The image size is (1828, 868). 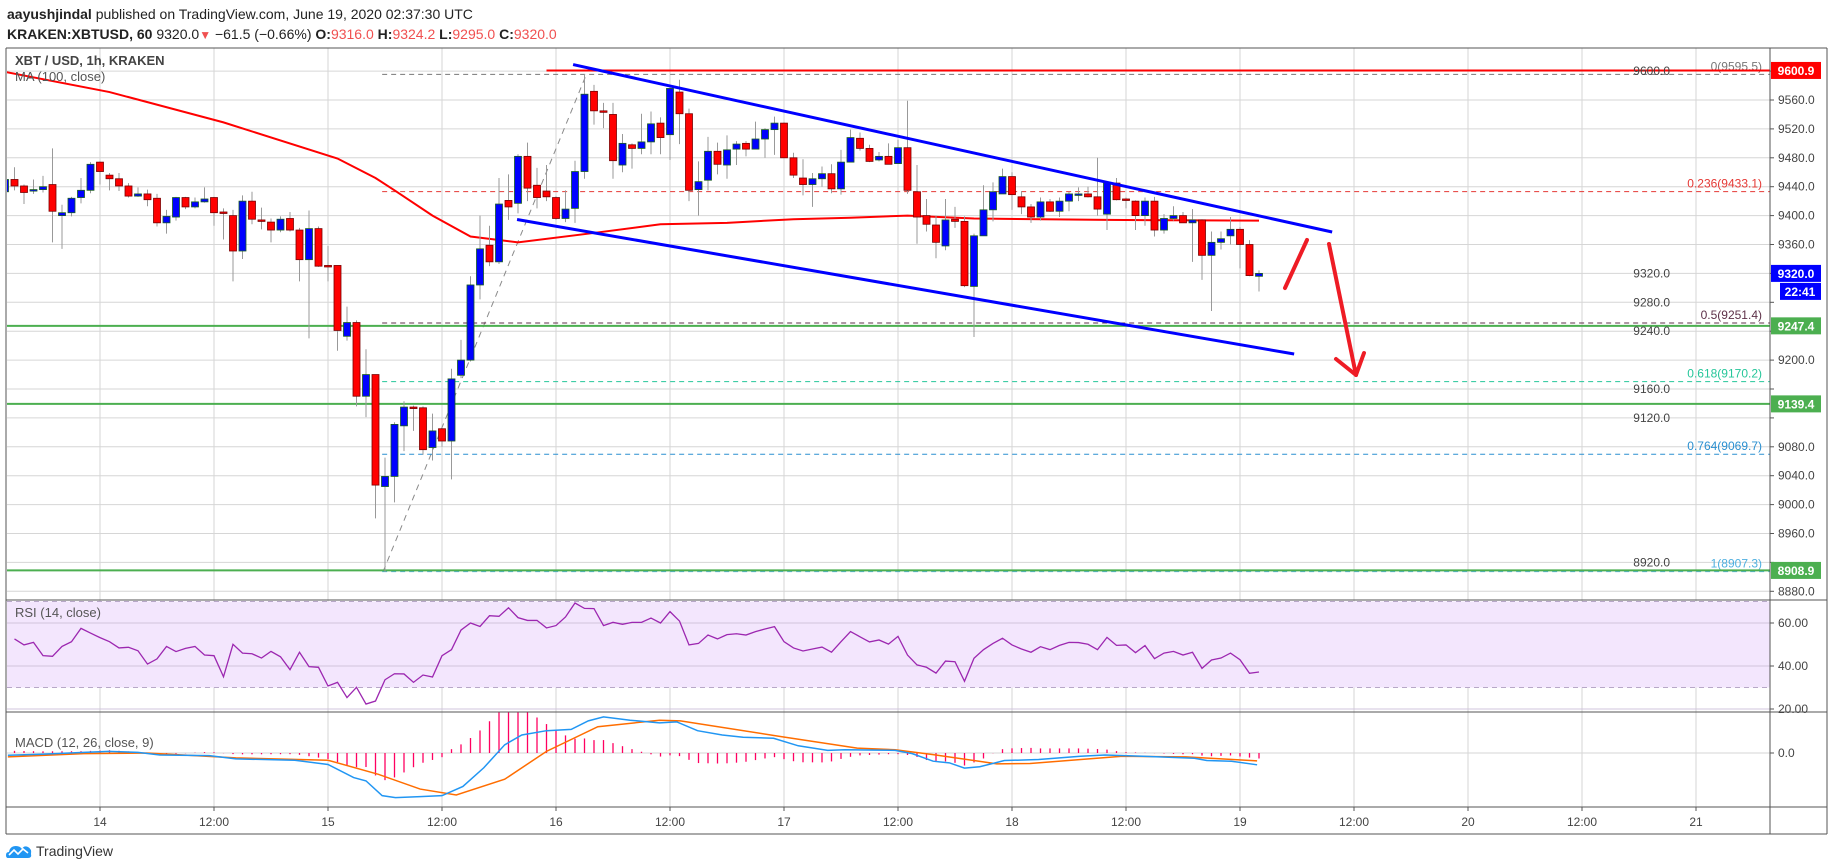 What do you see at coordinates (58, 612) in the screenshot?
I see `rsi-legend: RSI (14, close)` at bounding box center [58, 612].